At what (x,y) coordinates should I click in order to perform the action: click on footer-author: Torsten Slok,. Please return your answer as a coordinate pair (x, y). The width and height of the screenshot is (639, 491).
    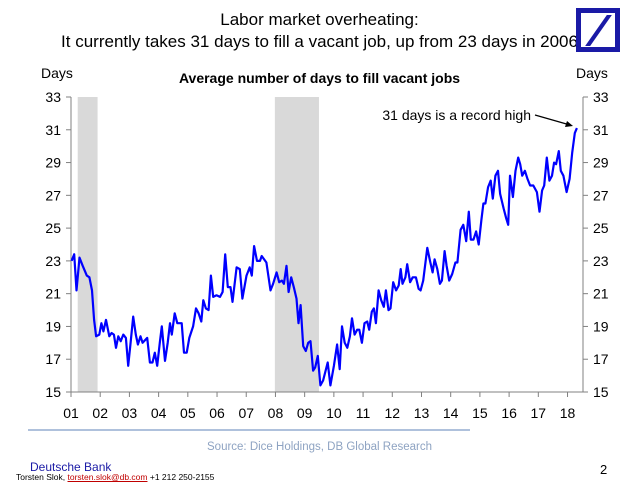
    Looking at the image, I should click on (41, 477).